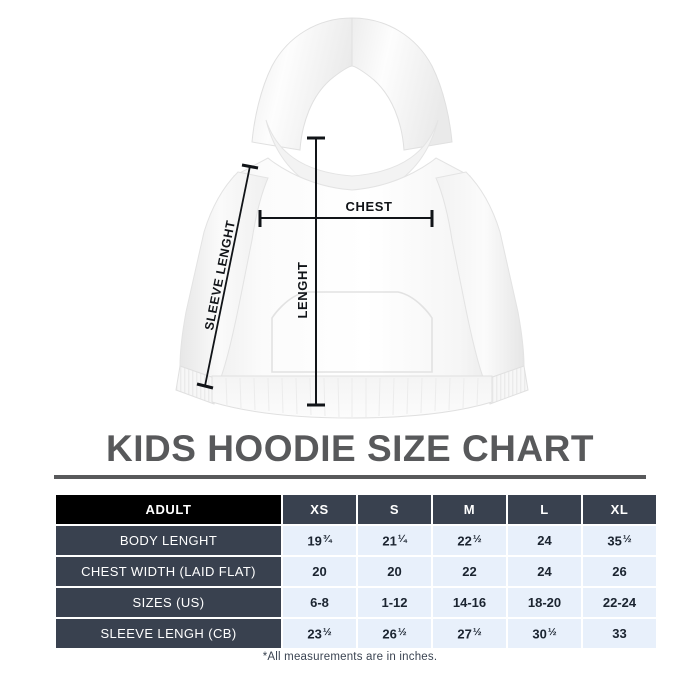 The image size is (700, 700). I want to click on value-cell: 30½, so click(544, 633).